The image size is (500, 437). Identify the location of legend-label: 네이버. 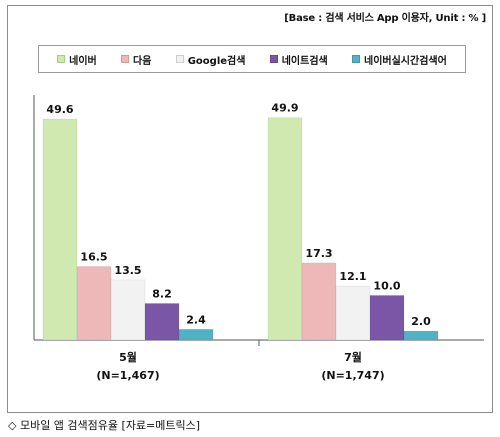
(83, 61).